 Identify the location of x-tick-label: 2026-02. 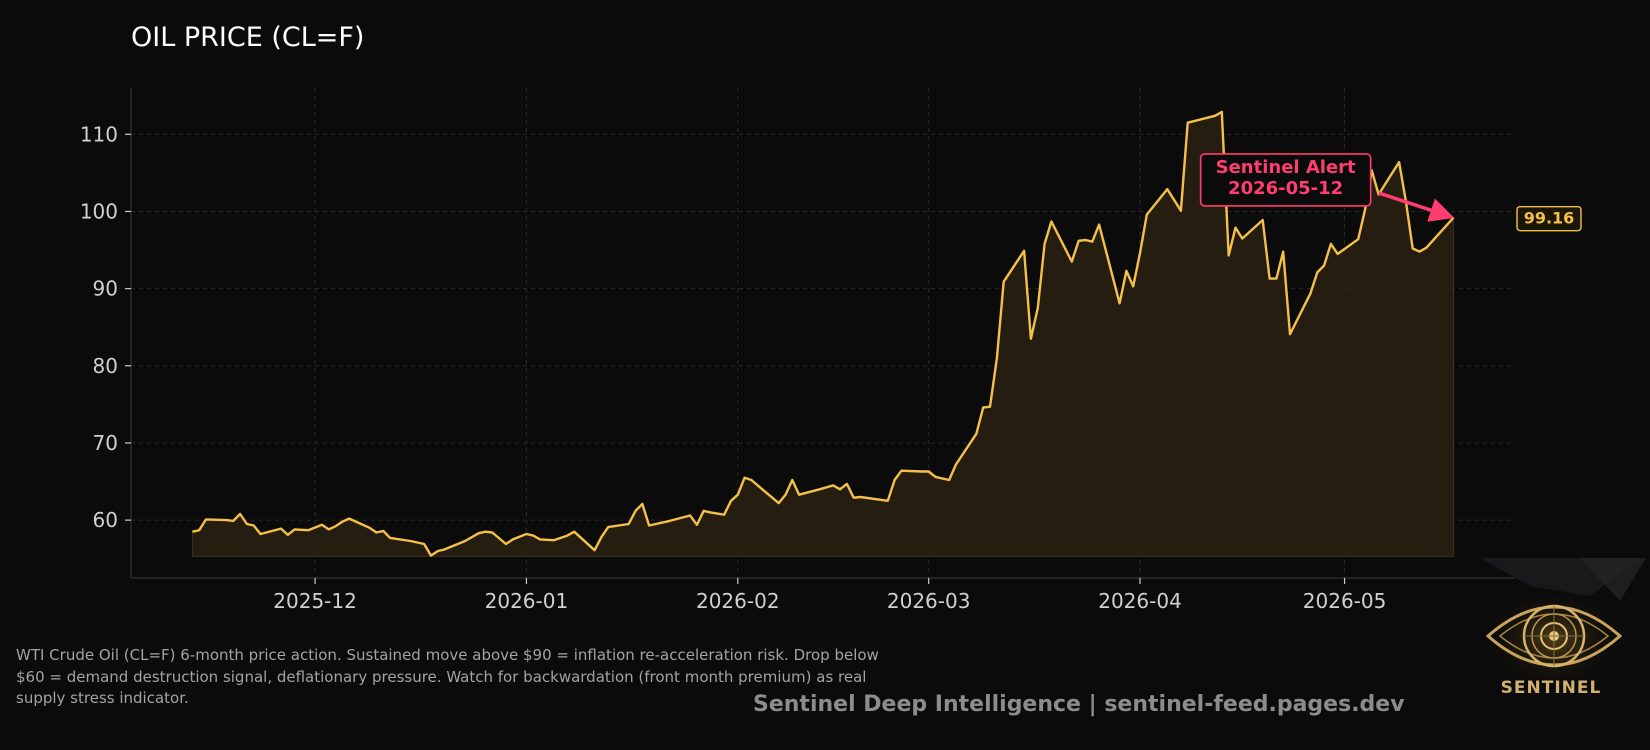
(738, 601).